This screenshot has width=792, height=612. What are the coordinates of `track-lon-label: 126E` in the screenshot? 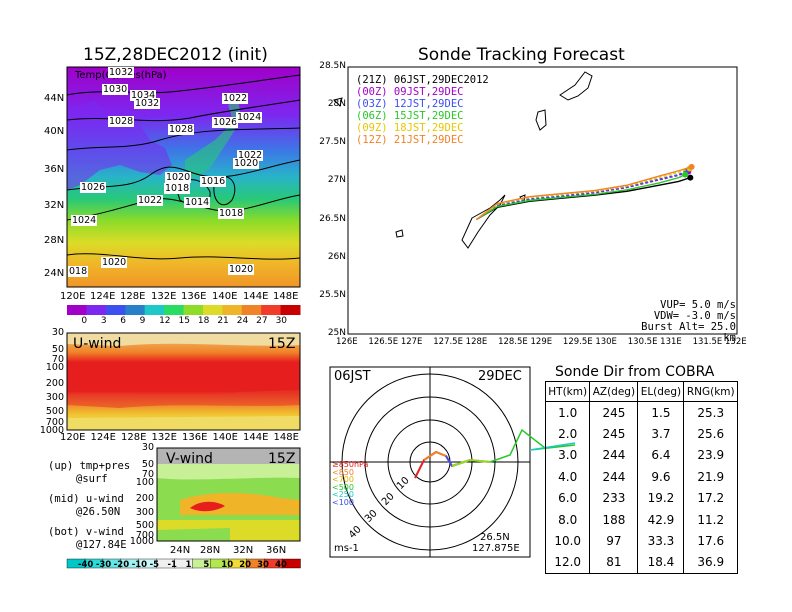 It's located at (347, 342).